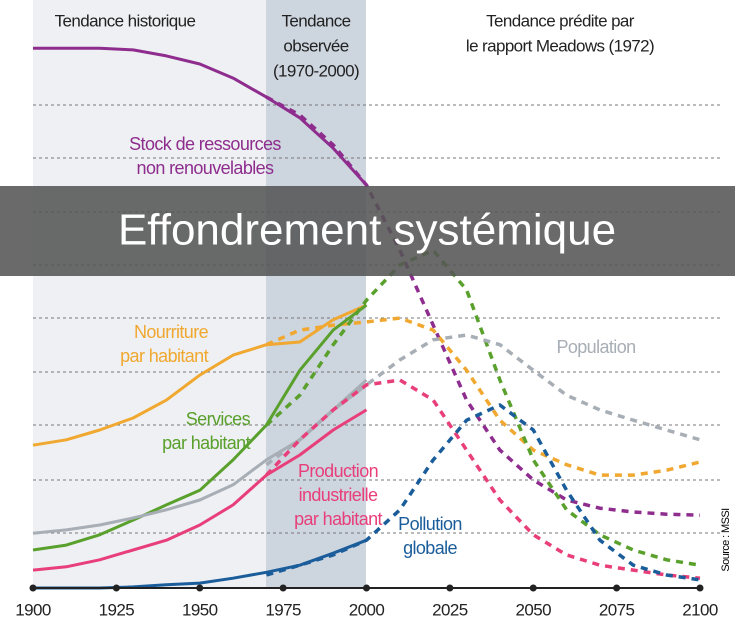 This screenshot has height=624, width=735. I want to click on x-tick-label: 1900, so click(33, 609).